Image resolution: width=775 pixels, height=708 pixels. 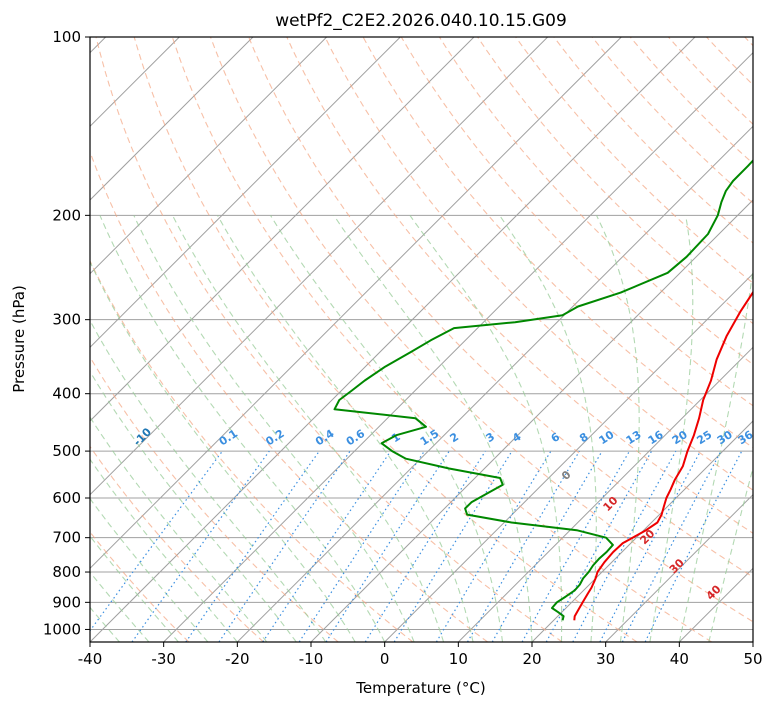 What do you see at coordinates (66, 572) in the screenshot?
I see `y-tick-label: 800` at bounding box center [66, 572].